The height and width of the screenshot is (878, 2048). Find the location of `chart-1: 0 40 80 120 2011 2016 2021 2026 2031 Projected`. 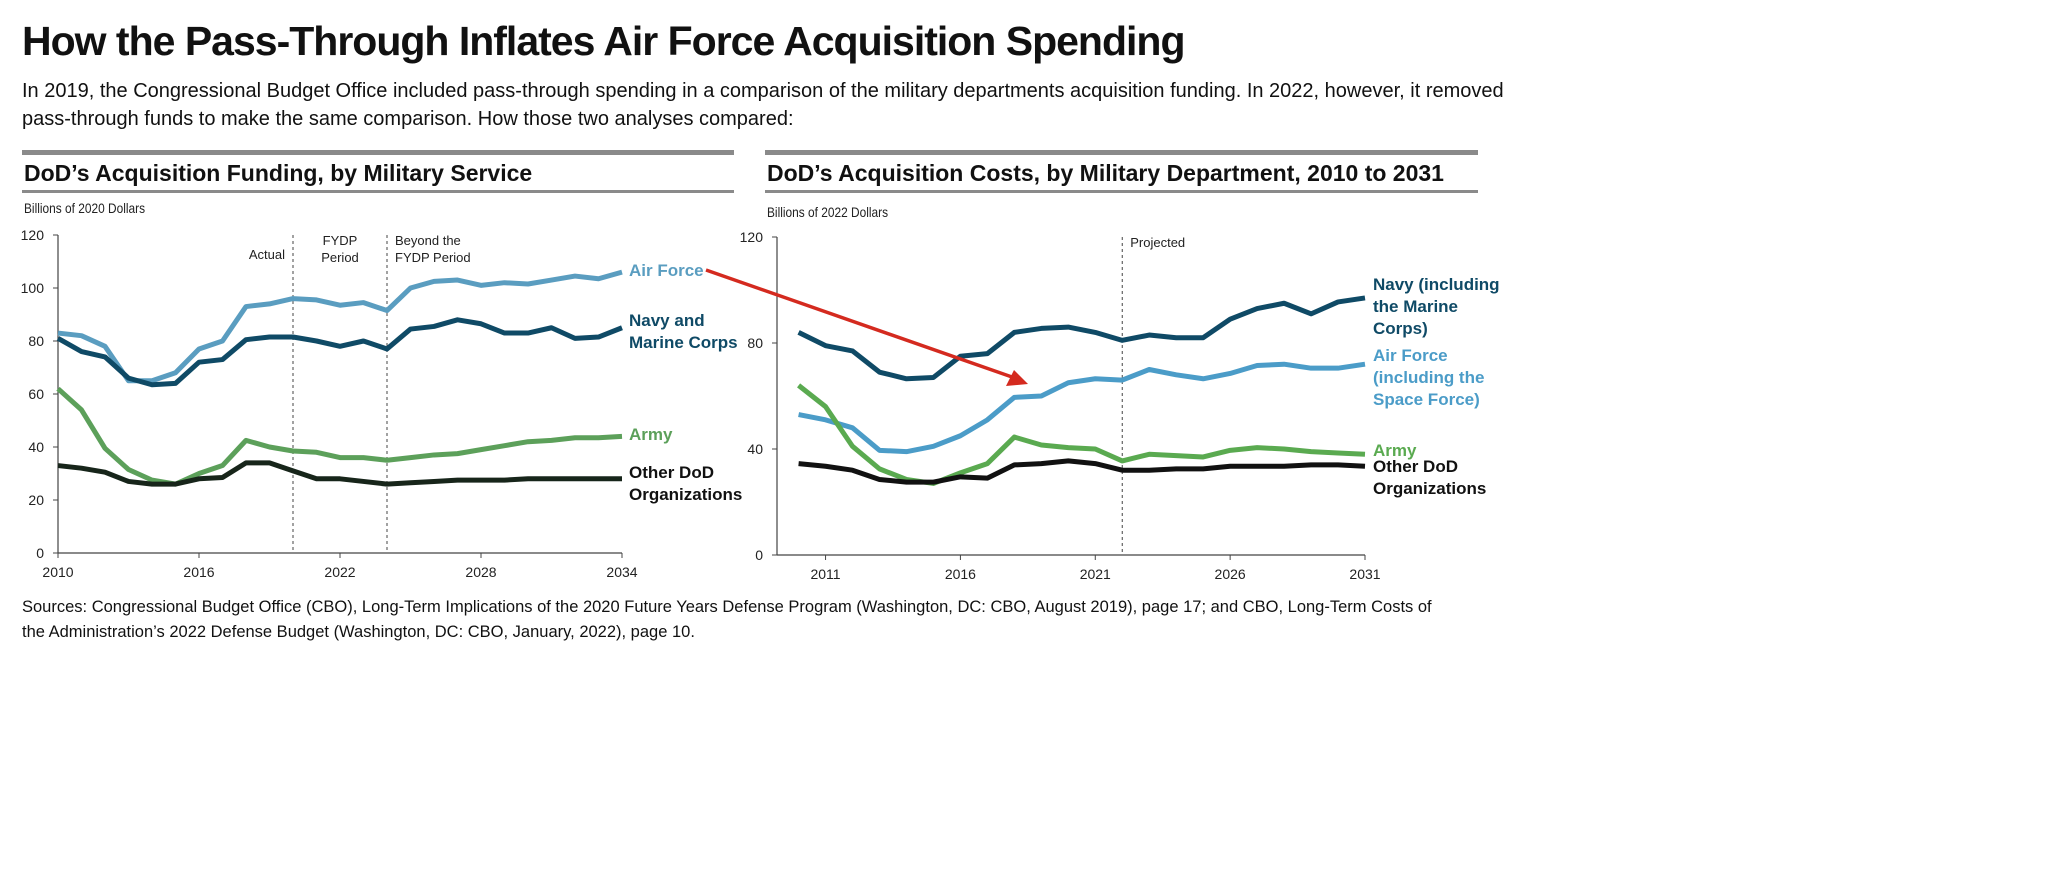

chart-1: 0 40 80 120 2011 2016 2021 2026 2031 Projected is located at coordinates (1060, 405).